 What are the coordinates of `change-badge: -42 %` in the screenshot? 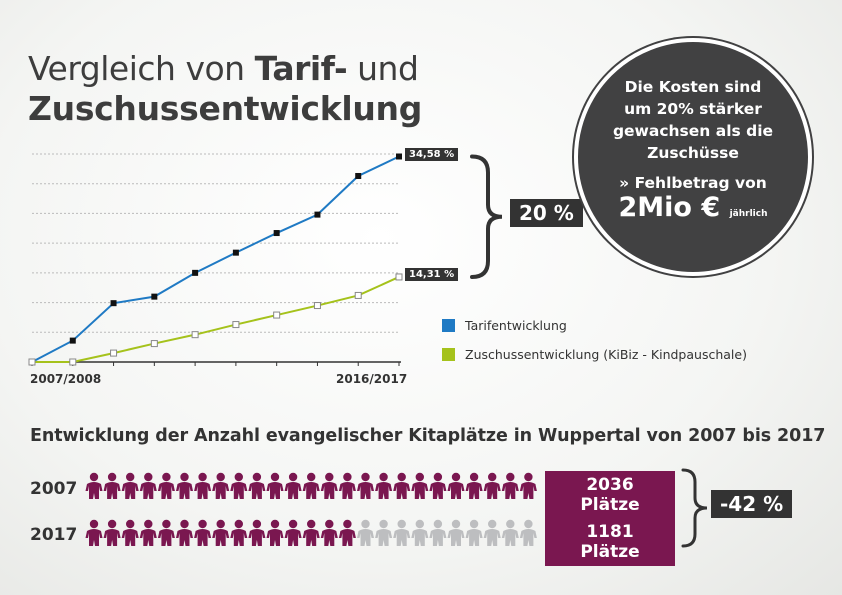 It's located at (752, 504).